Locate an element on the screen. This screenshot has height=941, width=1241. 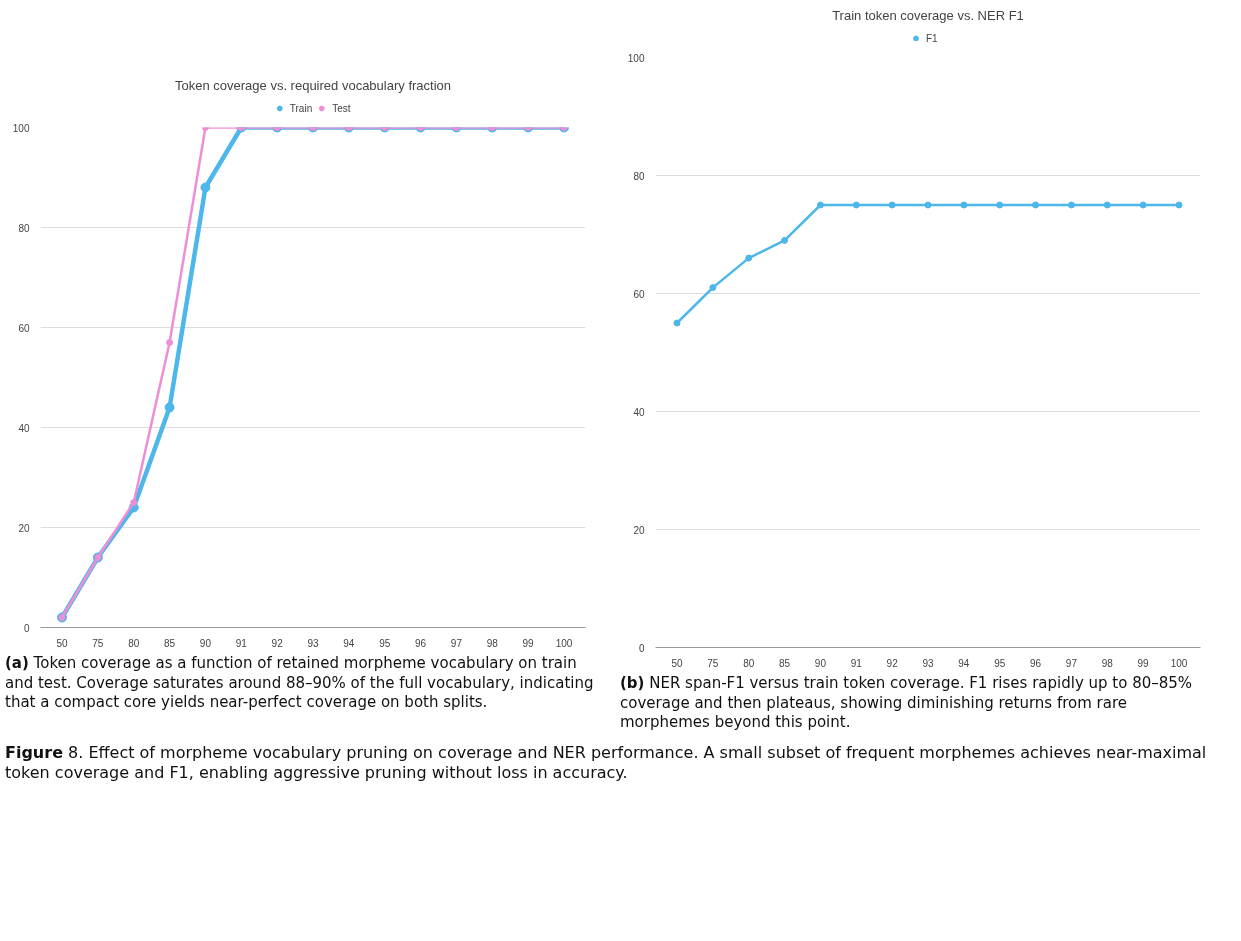
chart-title: Token coverage vs. required vocabulary fraction is located at coordinates (313, 85).